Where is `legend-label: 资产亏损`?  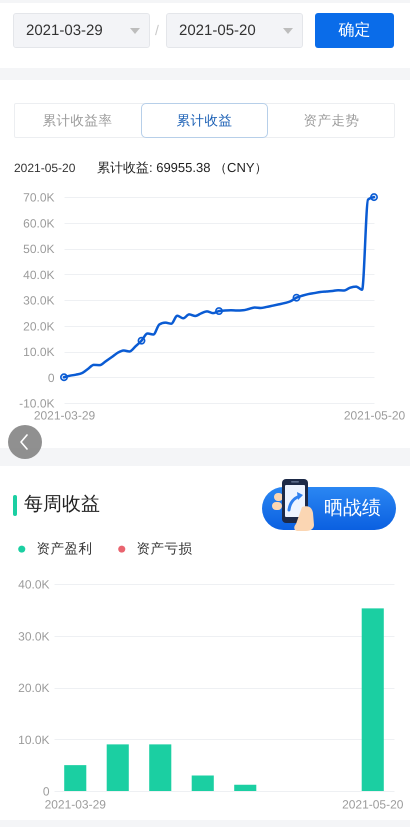
legend-label: 资产亏损 is located at coordinates (164, 548).